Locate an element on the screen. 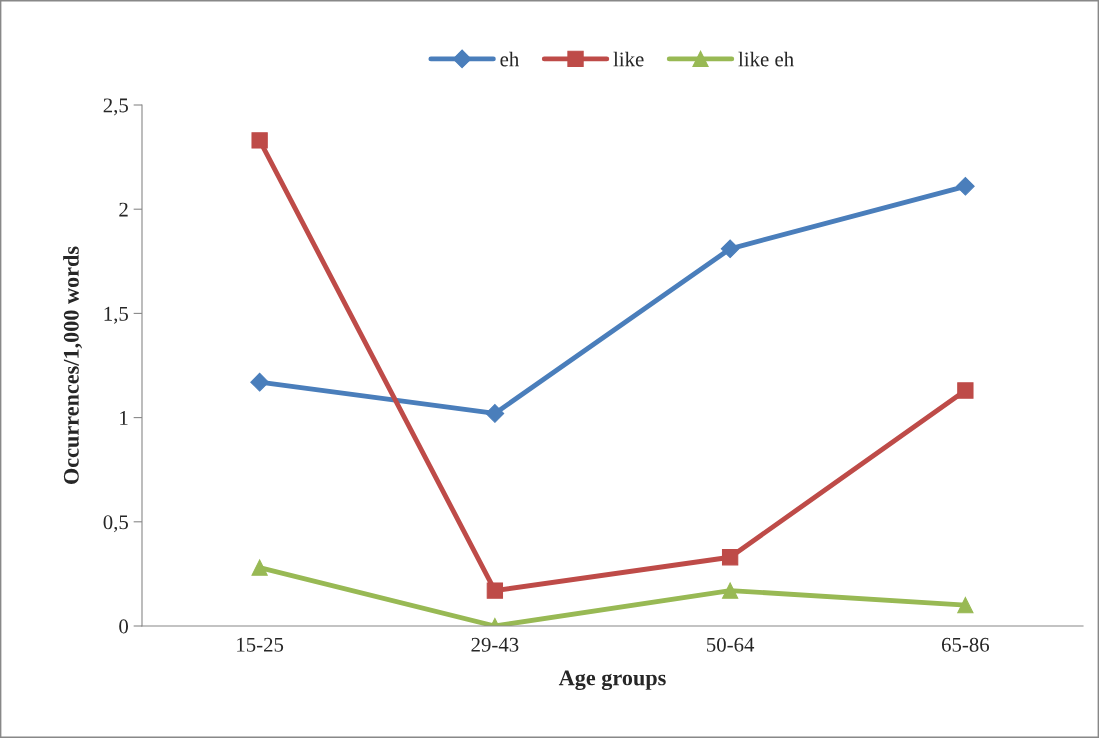 This screenshot has width=1099, height=738. y-axis-title: Occurrences/1,000 words is located at coordinates (73, 365).